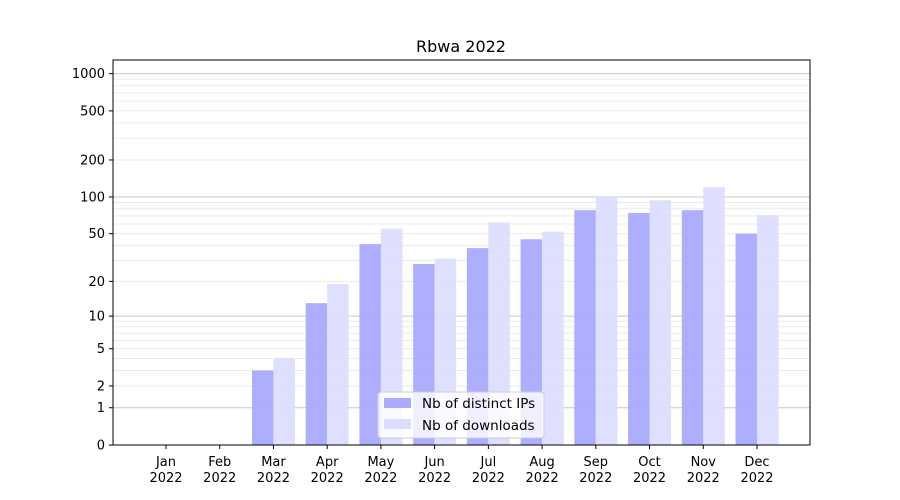 This screenshot has height=500, width=900. What do you see at coordinates (165, 462) in the screenshot?
I see `x-tick-label-month: Jan` at bounding box center [165, 462].